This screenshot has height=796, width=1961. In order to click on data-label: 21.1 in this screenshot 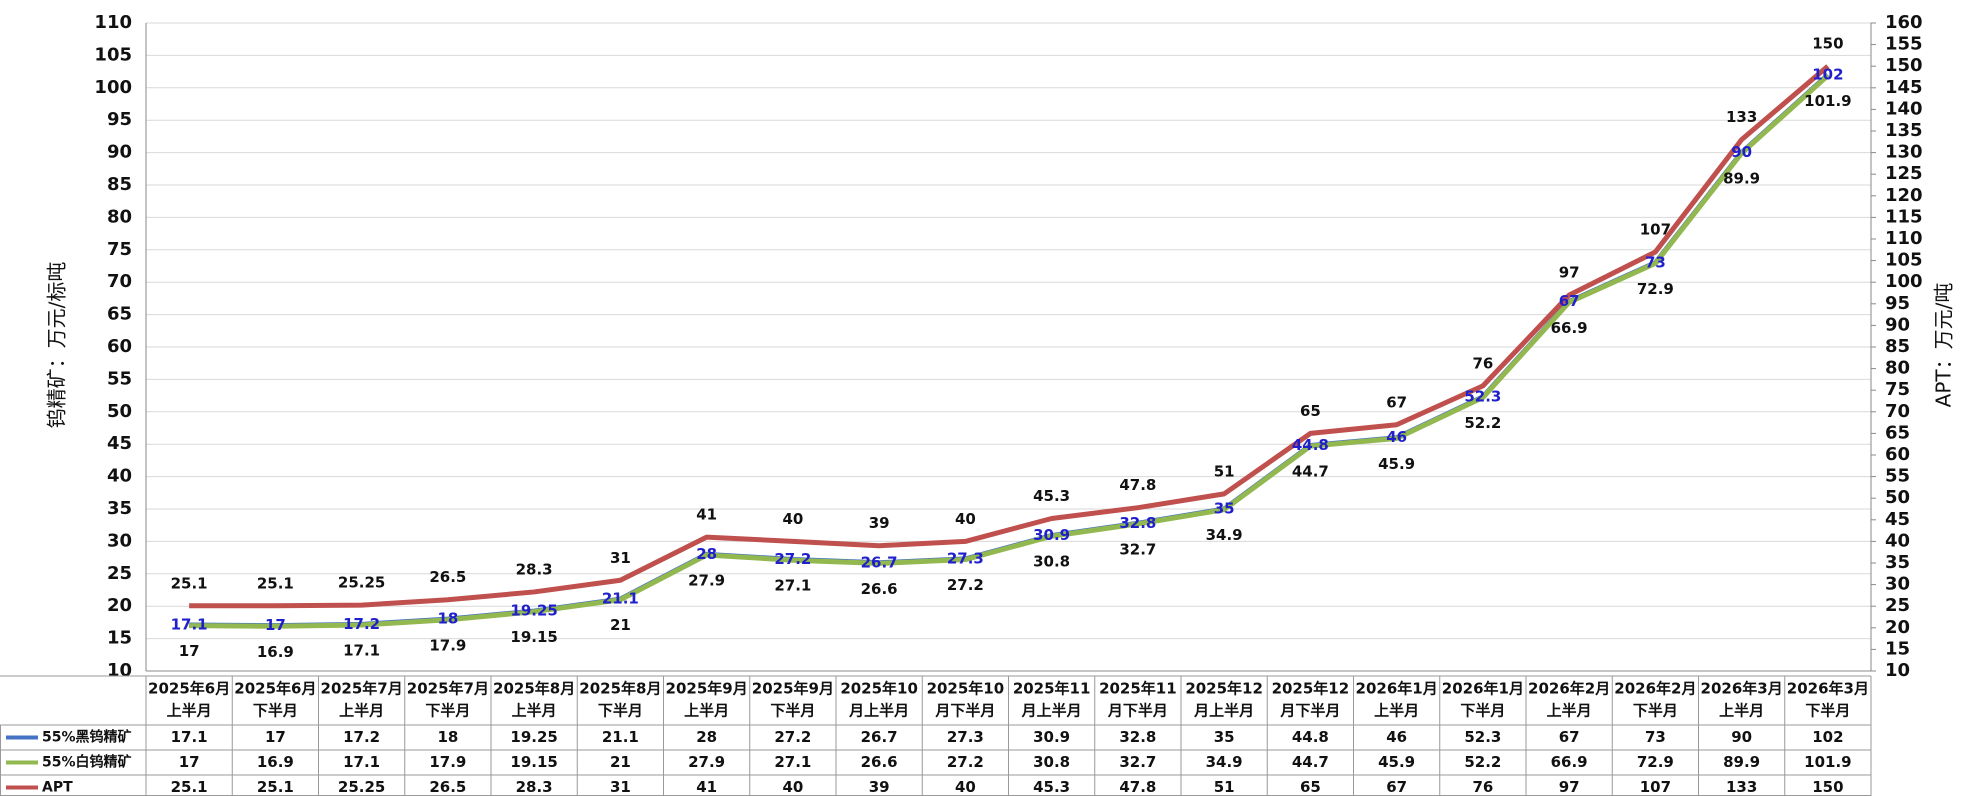, I will do `click(620, 599)`.